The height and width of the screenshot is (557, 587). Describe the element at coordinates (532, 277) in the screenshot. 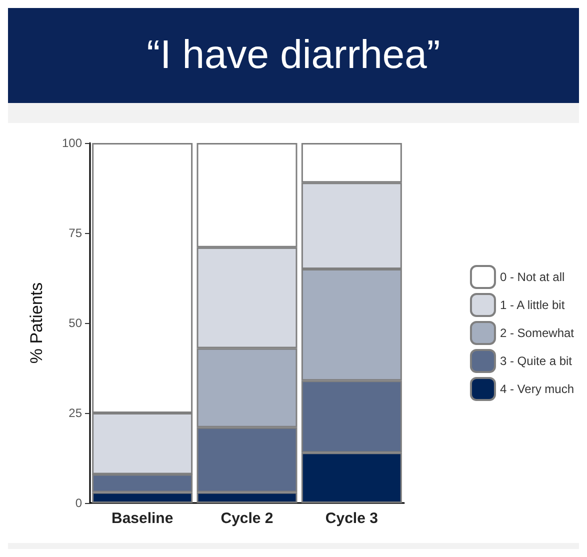

I see `legend-label: 0 - Not at all` at that location.